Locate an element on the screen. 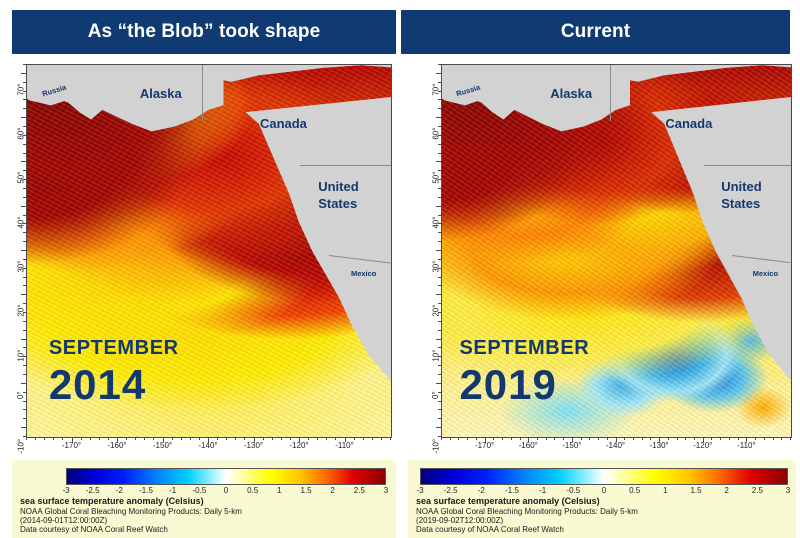 The image size is (800, 538). panel-divider is located at coordinates (399, 266).